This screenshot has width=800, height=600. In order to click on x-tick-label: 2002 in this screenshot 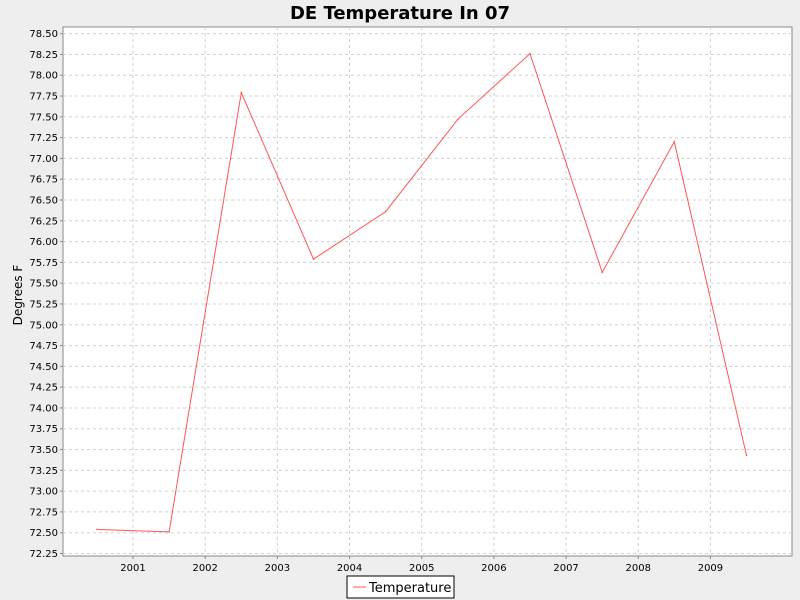, I will do `click(204, 568)`.